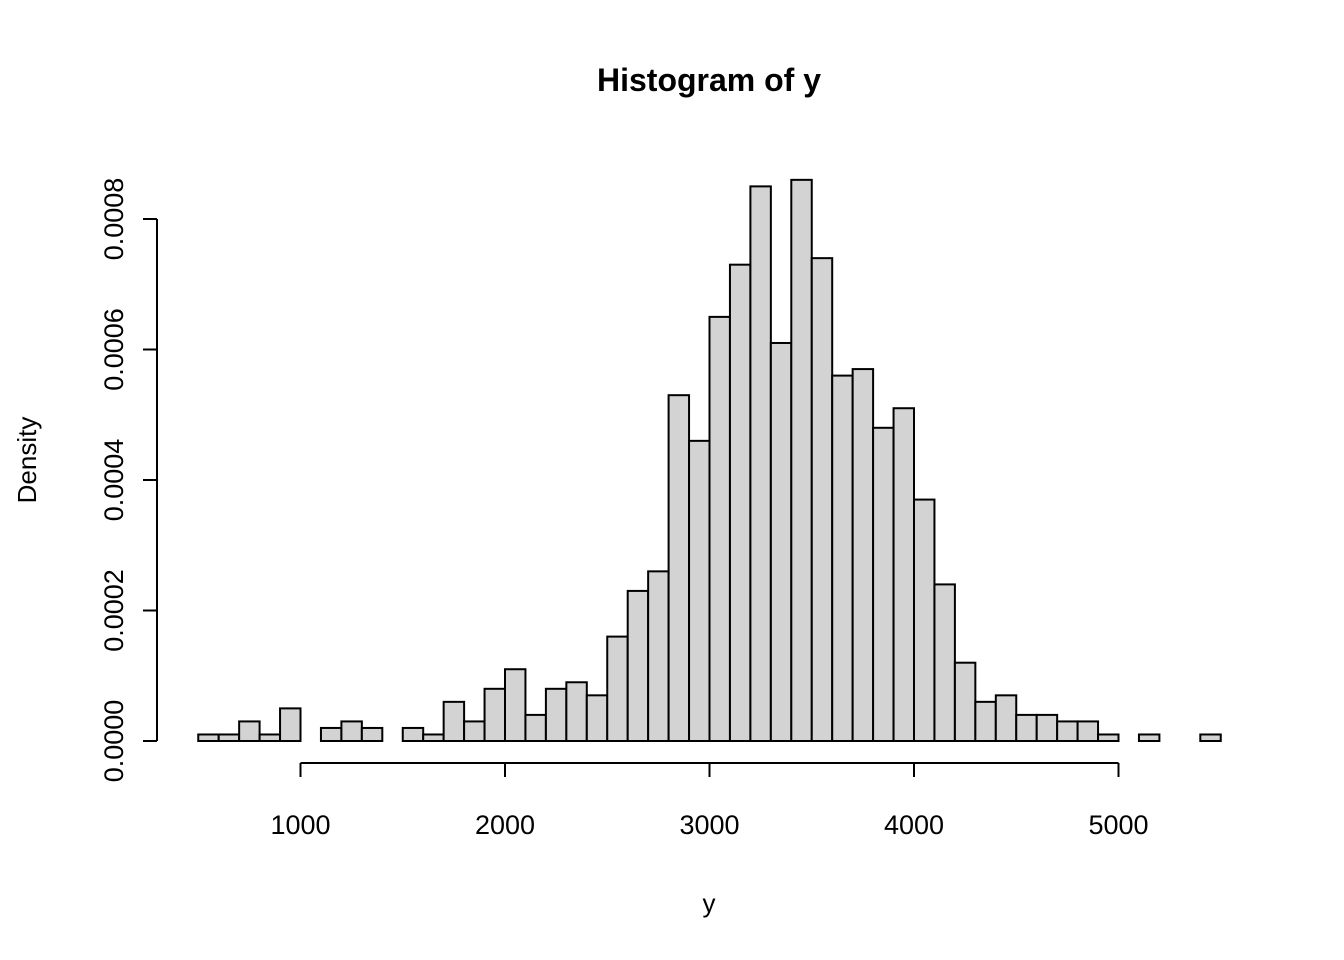  What do you see at coordinates (709, 801) in the screenshot?
I see `x-axis: 1000 2000 3000 4000 5000` at bounding box center [709, 801].